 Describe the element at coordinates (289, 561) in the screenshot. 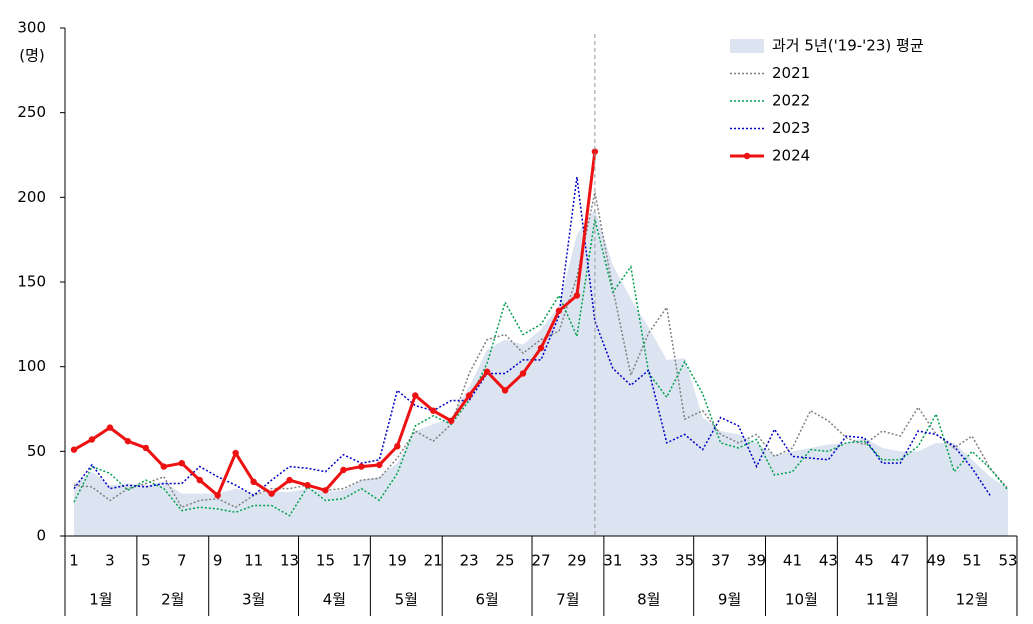

I see `x-tick-label: 13` at that location.